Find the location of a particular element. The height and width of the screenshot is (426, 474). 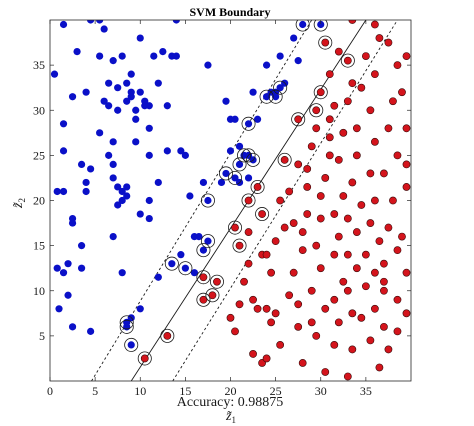

x-axis-label-sub: 1 is located at coordinates (233, 420).